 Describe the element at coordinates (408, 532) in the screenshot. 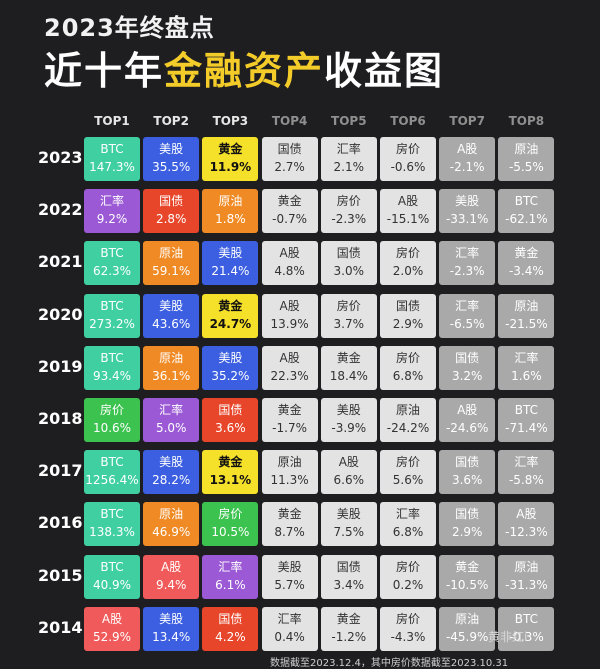

I see `asset-return: 6.8%` at that location.